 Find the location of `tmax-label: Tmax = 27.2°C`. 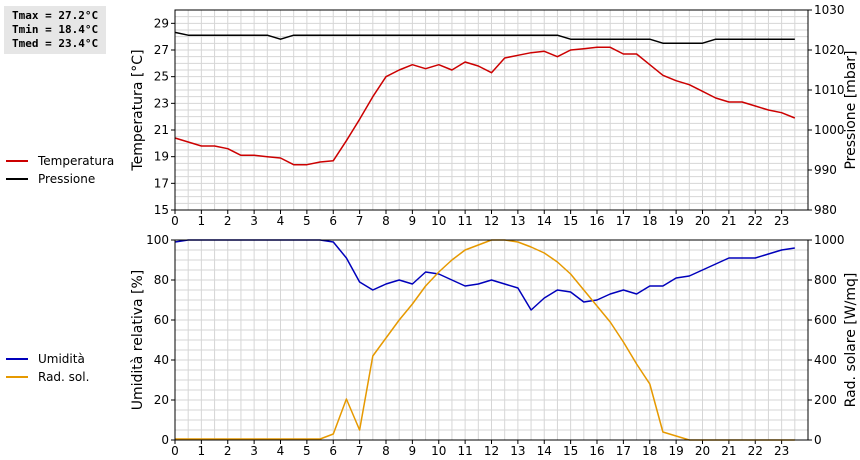

tmax-label: Tmax = 27.2°C is located at coordinates (55, 15).